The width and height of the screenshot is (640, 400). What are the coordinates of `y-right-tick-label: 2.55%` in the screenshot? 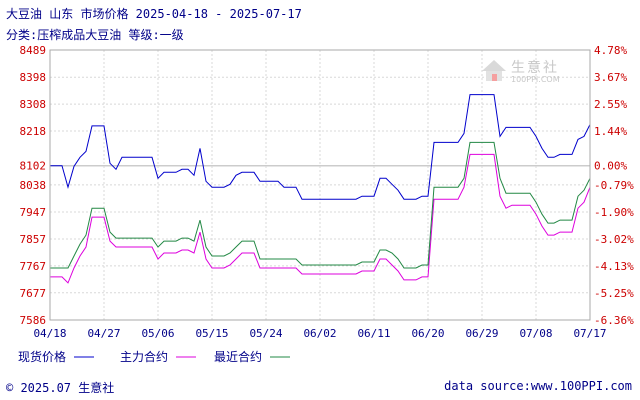 It's located at (610, 104).